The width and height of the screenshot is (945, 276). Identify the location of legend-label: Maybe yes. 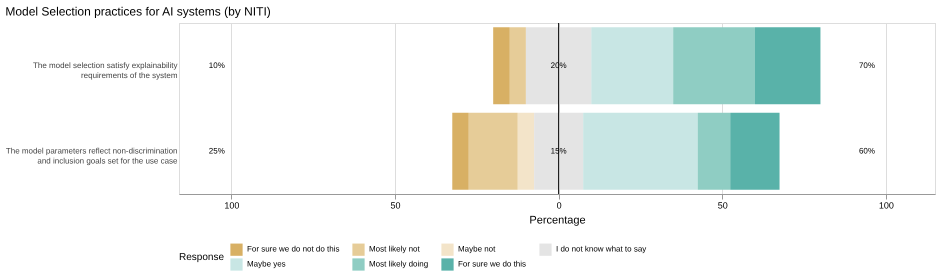
(266, 264).